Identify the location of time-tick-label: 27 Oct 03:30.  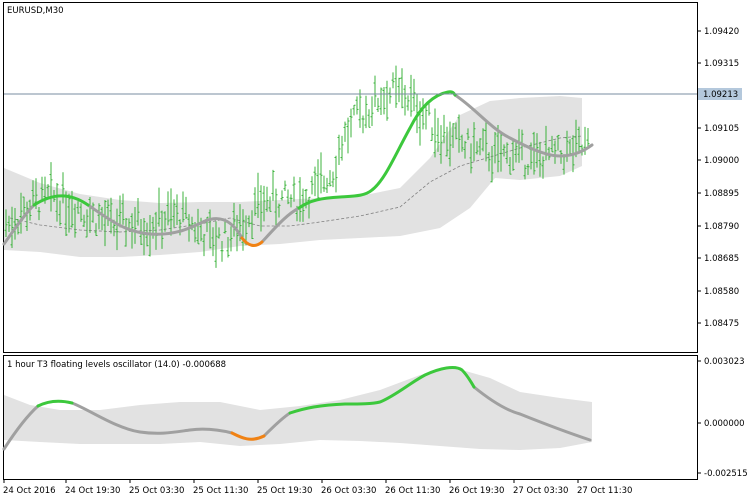
(540, 491).